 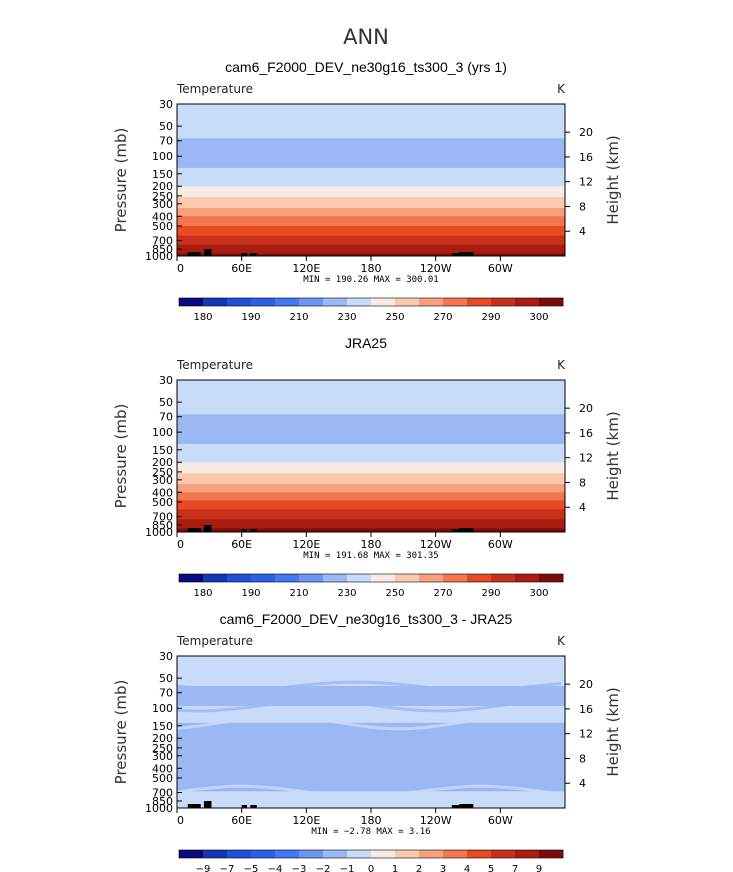 I want to click on y-tick-label: 500, so click(x=162, y=778).